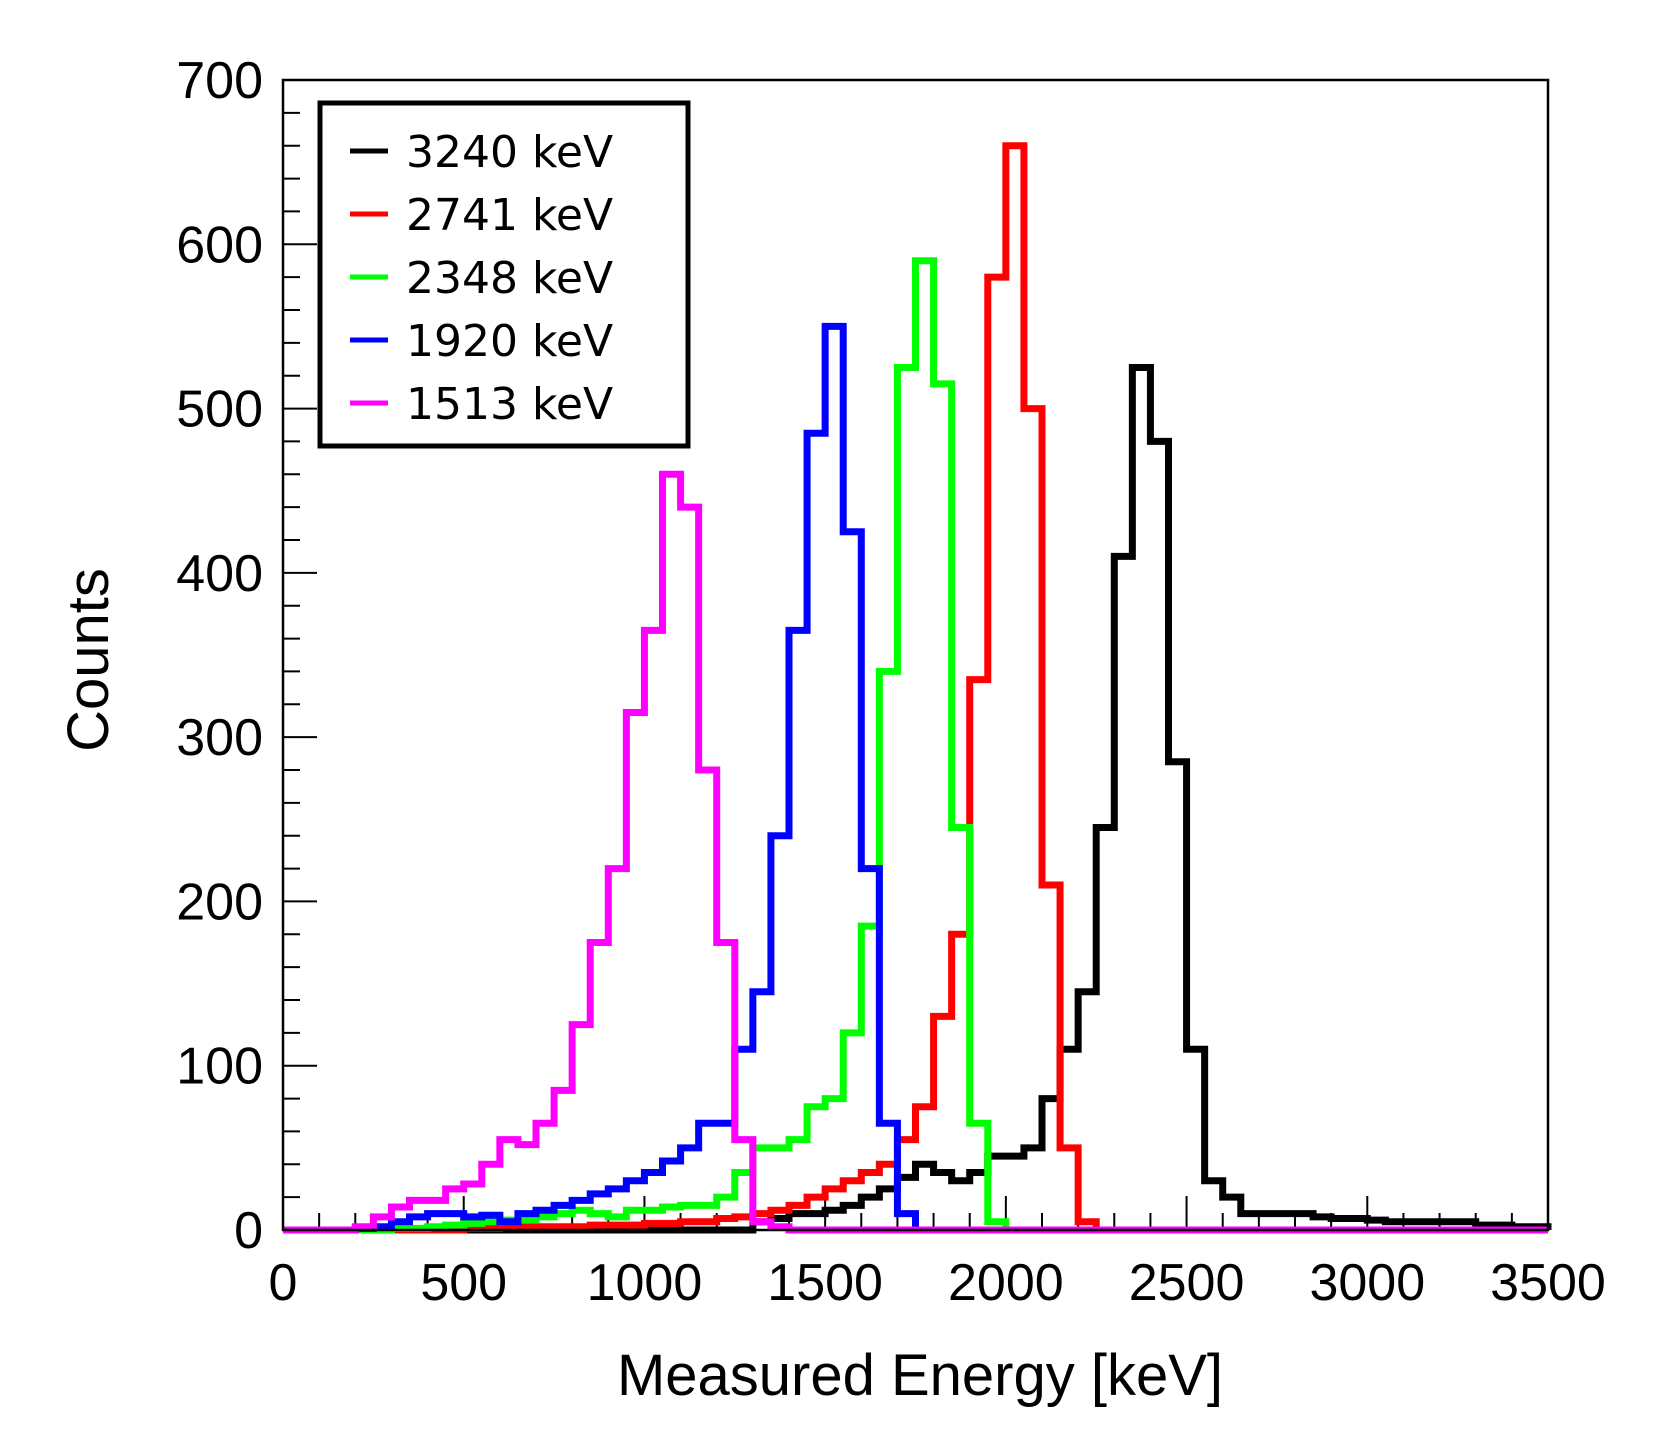 The image size is (1661, 1444). Describe the element at coordinates (1367, 1283) in the screenshot. I see `x-tick-label: 3000` at that location.